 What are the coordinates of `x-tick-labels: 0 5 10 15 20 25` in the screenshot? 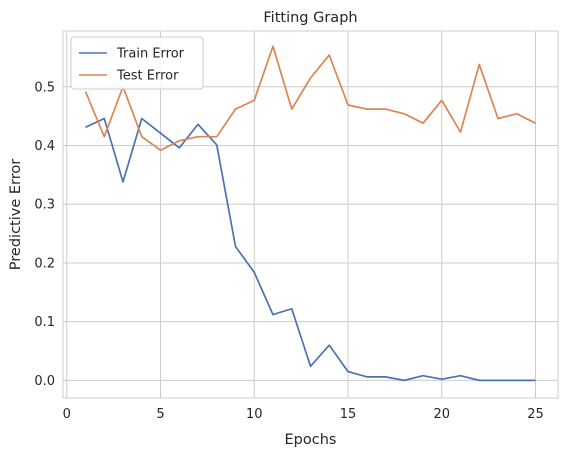 It's located at (303, 414).